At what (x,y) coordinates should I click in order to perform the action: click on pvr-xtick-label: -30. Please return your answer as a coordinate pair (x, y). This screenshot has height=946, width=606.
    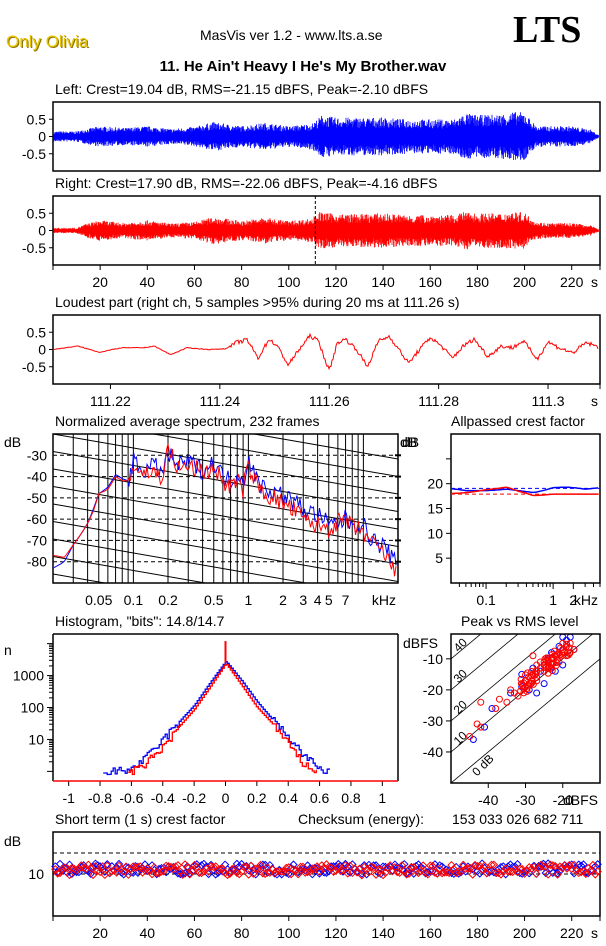
    Looking at the image, I should click on (525, 800).